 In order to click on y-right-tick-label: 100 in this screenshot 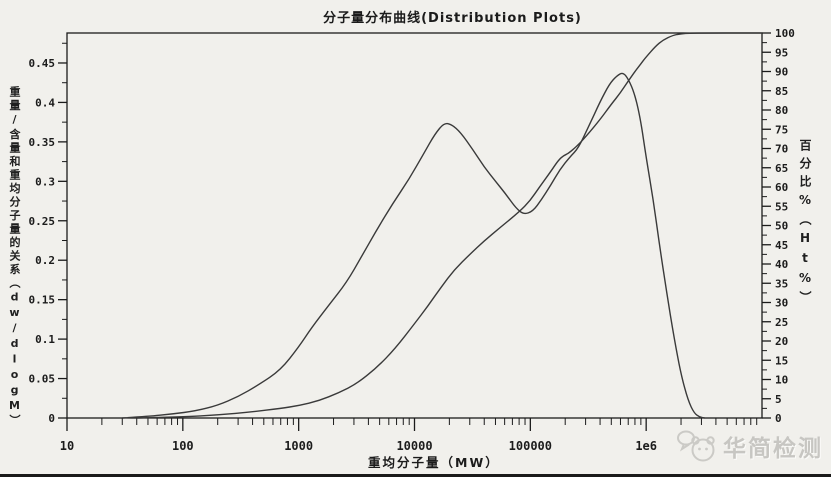, I will do `click(785, 33)`.